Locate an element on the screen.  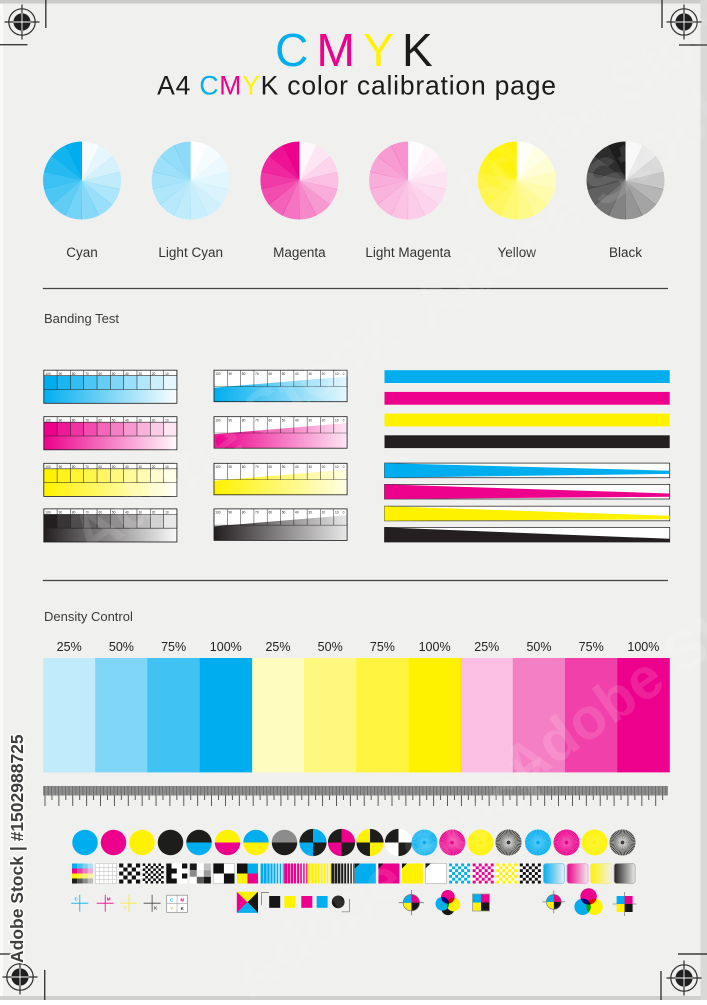
svg-text: Cyan is located at coordinates (82, 252).